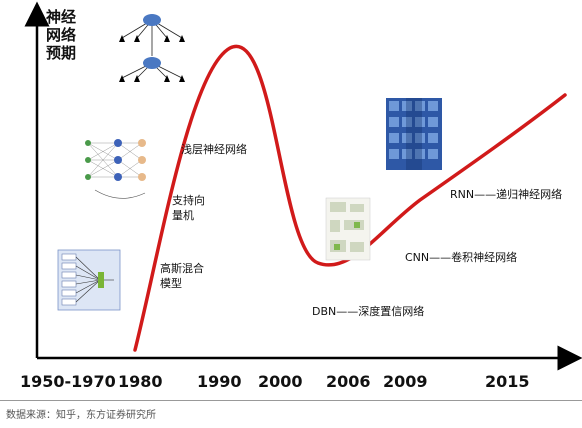  What do you see at coordinates (182, 268) in the screenshot?
I see `label-gmm-line1: 高斯混合` at bounding box center [182, 268].